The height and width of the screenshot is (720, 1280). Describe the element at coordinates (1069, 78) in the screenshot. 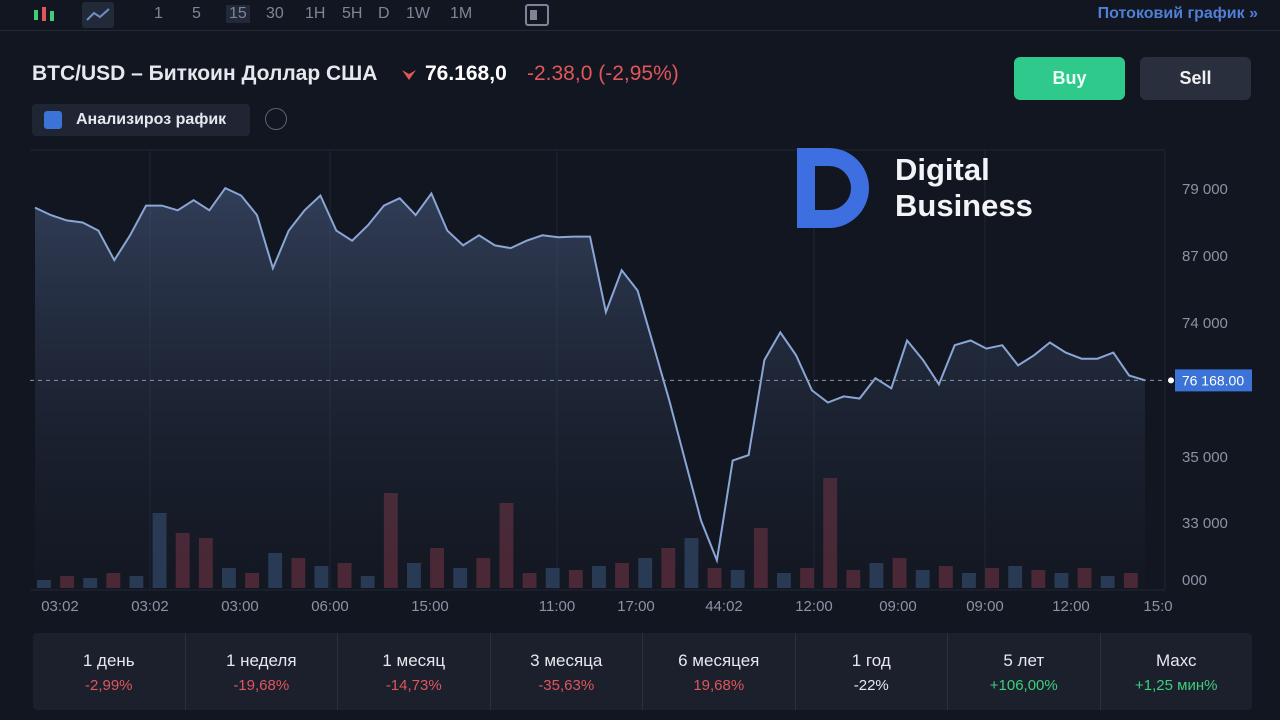

I see `buy-button: Buy` at that location.